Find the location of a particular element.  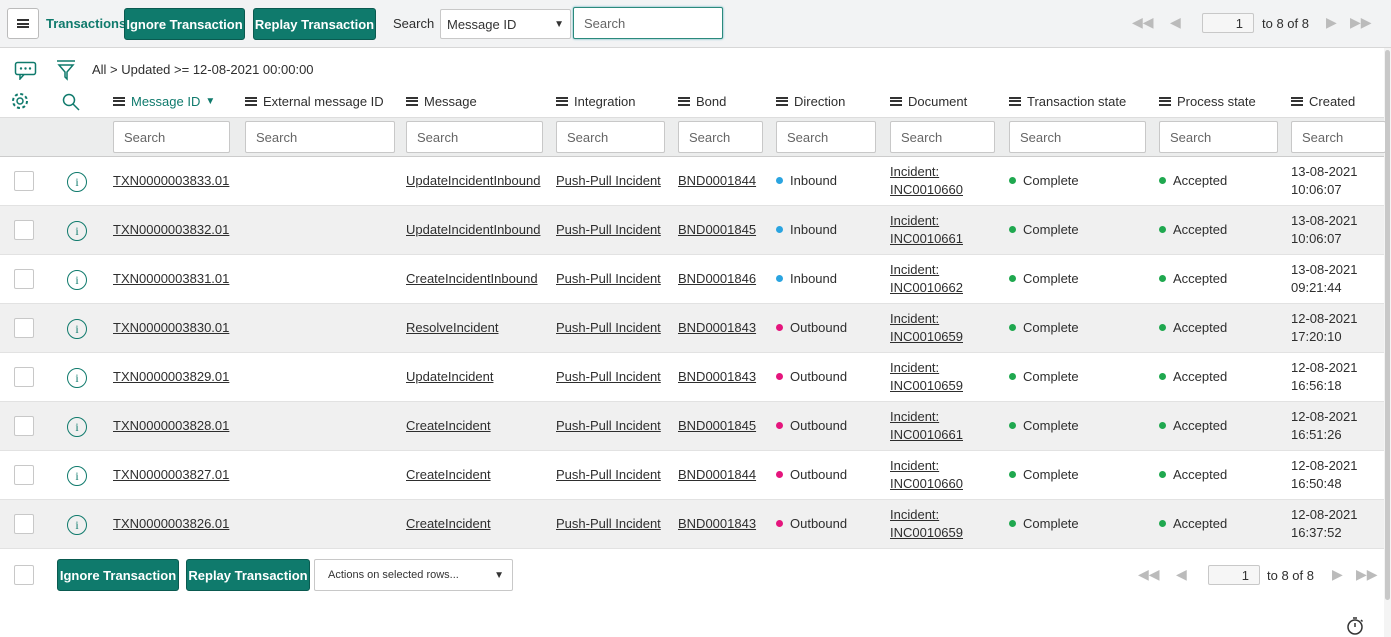

message-id: TXN0000003827.01 is located at coordinates (171, 474).